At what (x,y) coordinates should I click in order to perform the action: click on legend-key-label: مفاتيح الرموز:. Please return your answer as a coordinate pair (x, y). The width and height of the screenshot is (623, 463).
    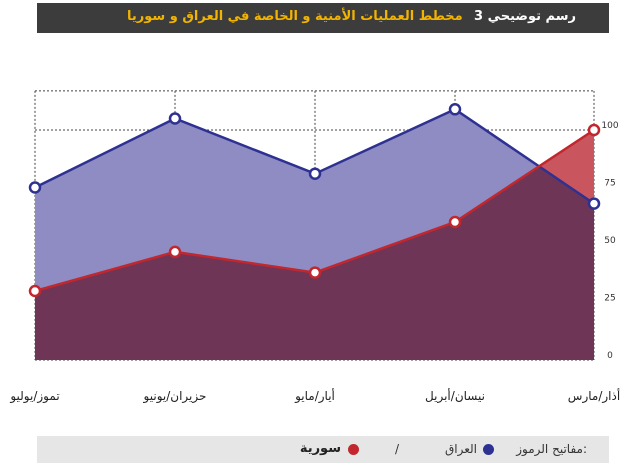
    Looking at the image, I should click on (551, 449).